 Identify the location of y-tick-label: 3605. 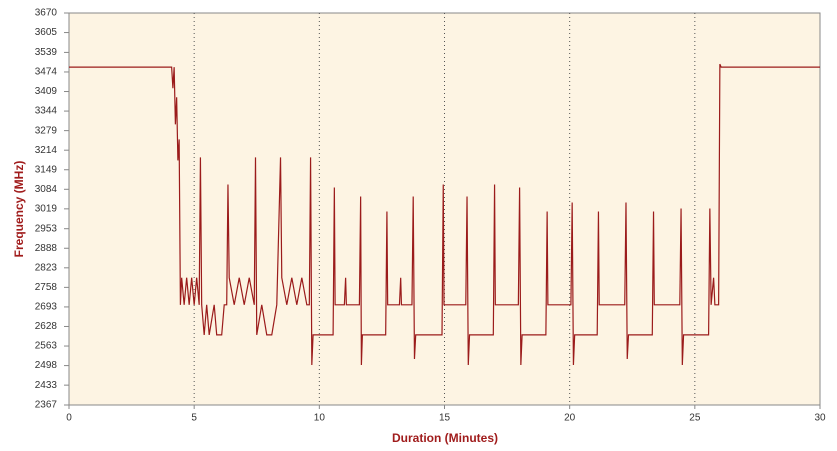
(46, 32).